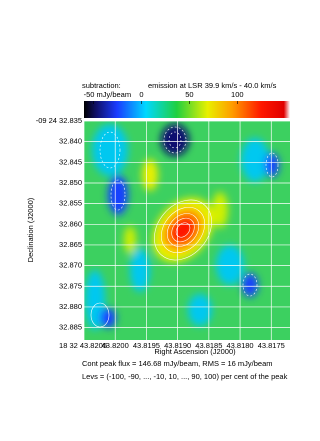  I want to click on colorbar-tick-label: 50, so click(189, 94).